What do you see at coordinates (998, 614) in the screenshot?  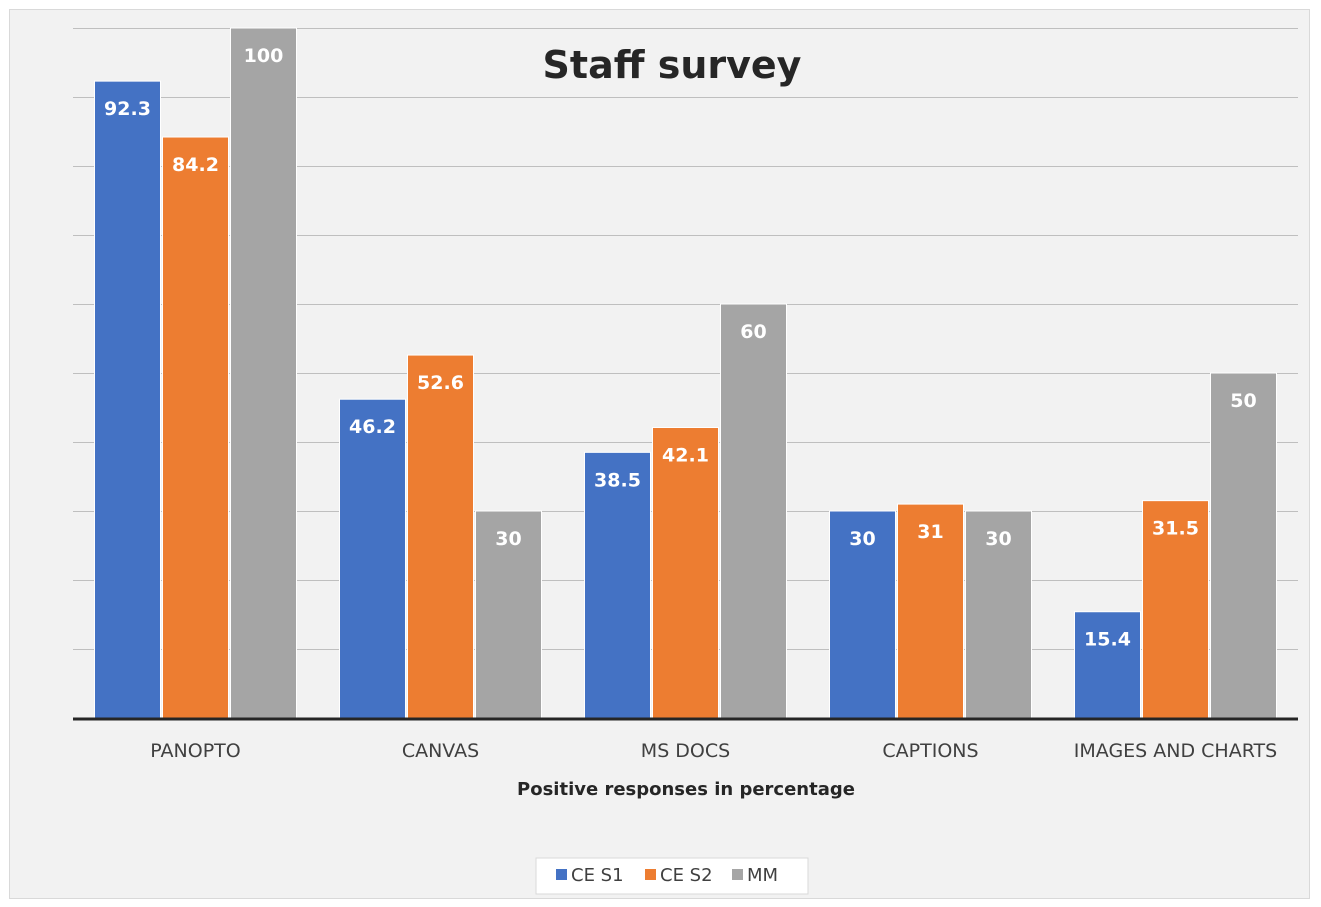 I see `bar-mm-captions` at bounding box center [998, 614].